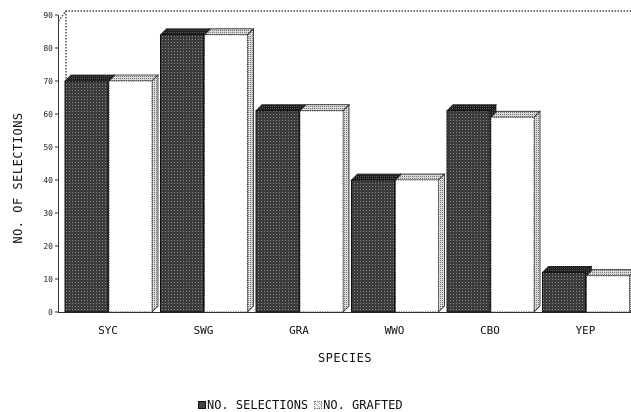  What do you see at coordinates (567, 289) in the screenshot?
I see `bar-selections-yep` at bounding box center [567, 289].